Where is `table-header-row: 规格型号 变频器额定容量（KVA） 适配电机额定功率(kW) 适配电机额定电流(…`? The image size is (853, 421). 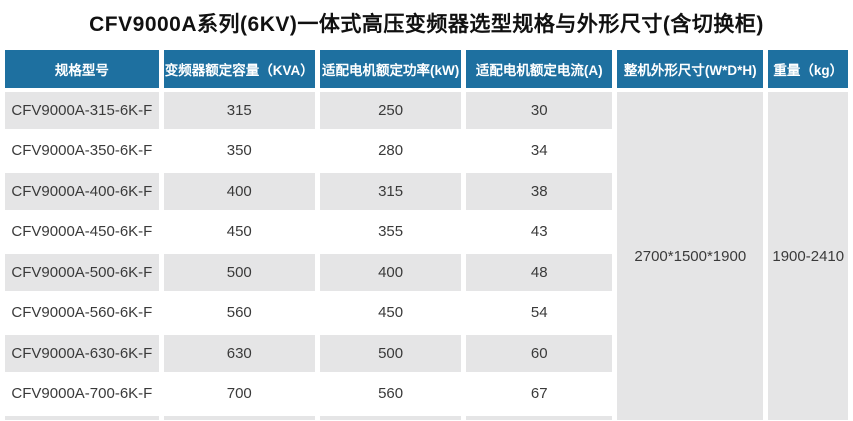 table-header-row: 规格型号 变频器额定容量（KVA） 适配电机额定功率(kW) 适配电机额定电流(… is located at coordinates (426, 69).